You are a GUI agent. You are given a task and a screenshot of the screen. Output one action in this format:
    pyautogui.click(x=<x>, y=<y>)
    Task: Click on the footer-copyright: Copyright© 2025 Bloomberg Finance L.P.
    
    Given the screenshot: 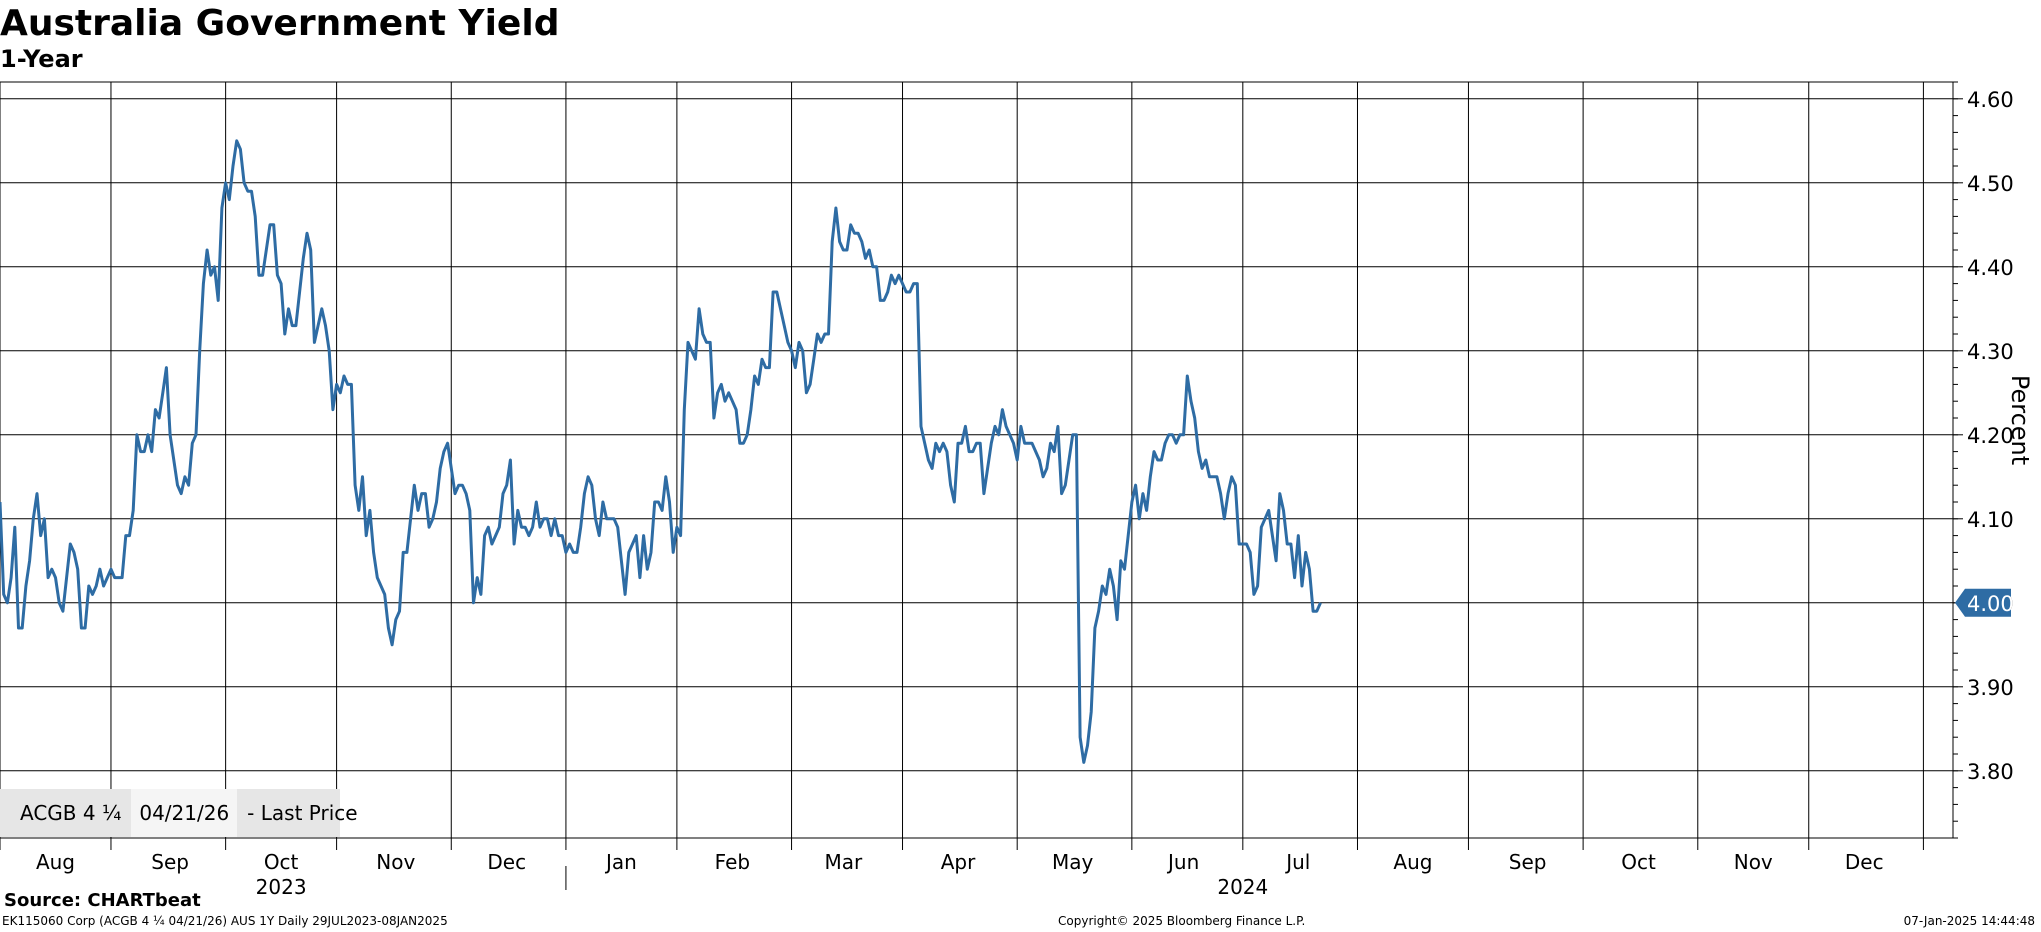 What is the action you would take?
    pyautogui.click(x=1182, y=921)
    